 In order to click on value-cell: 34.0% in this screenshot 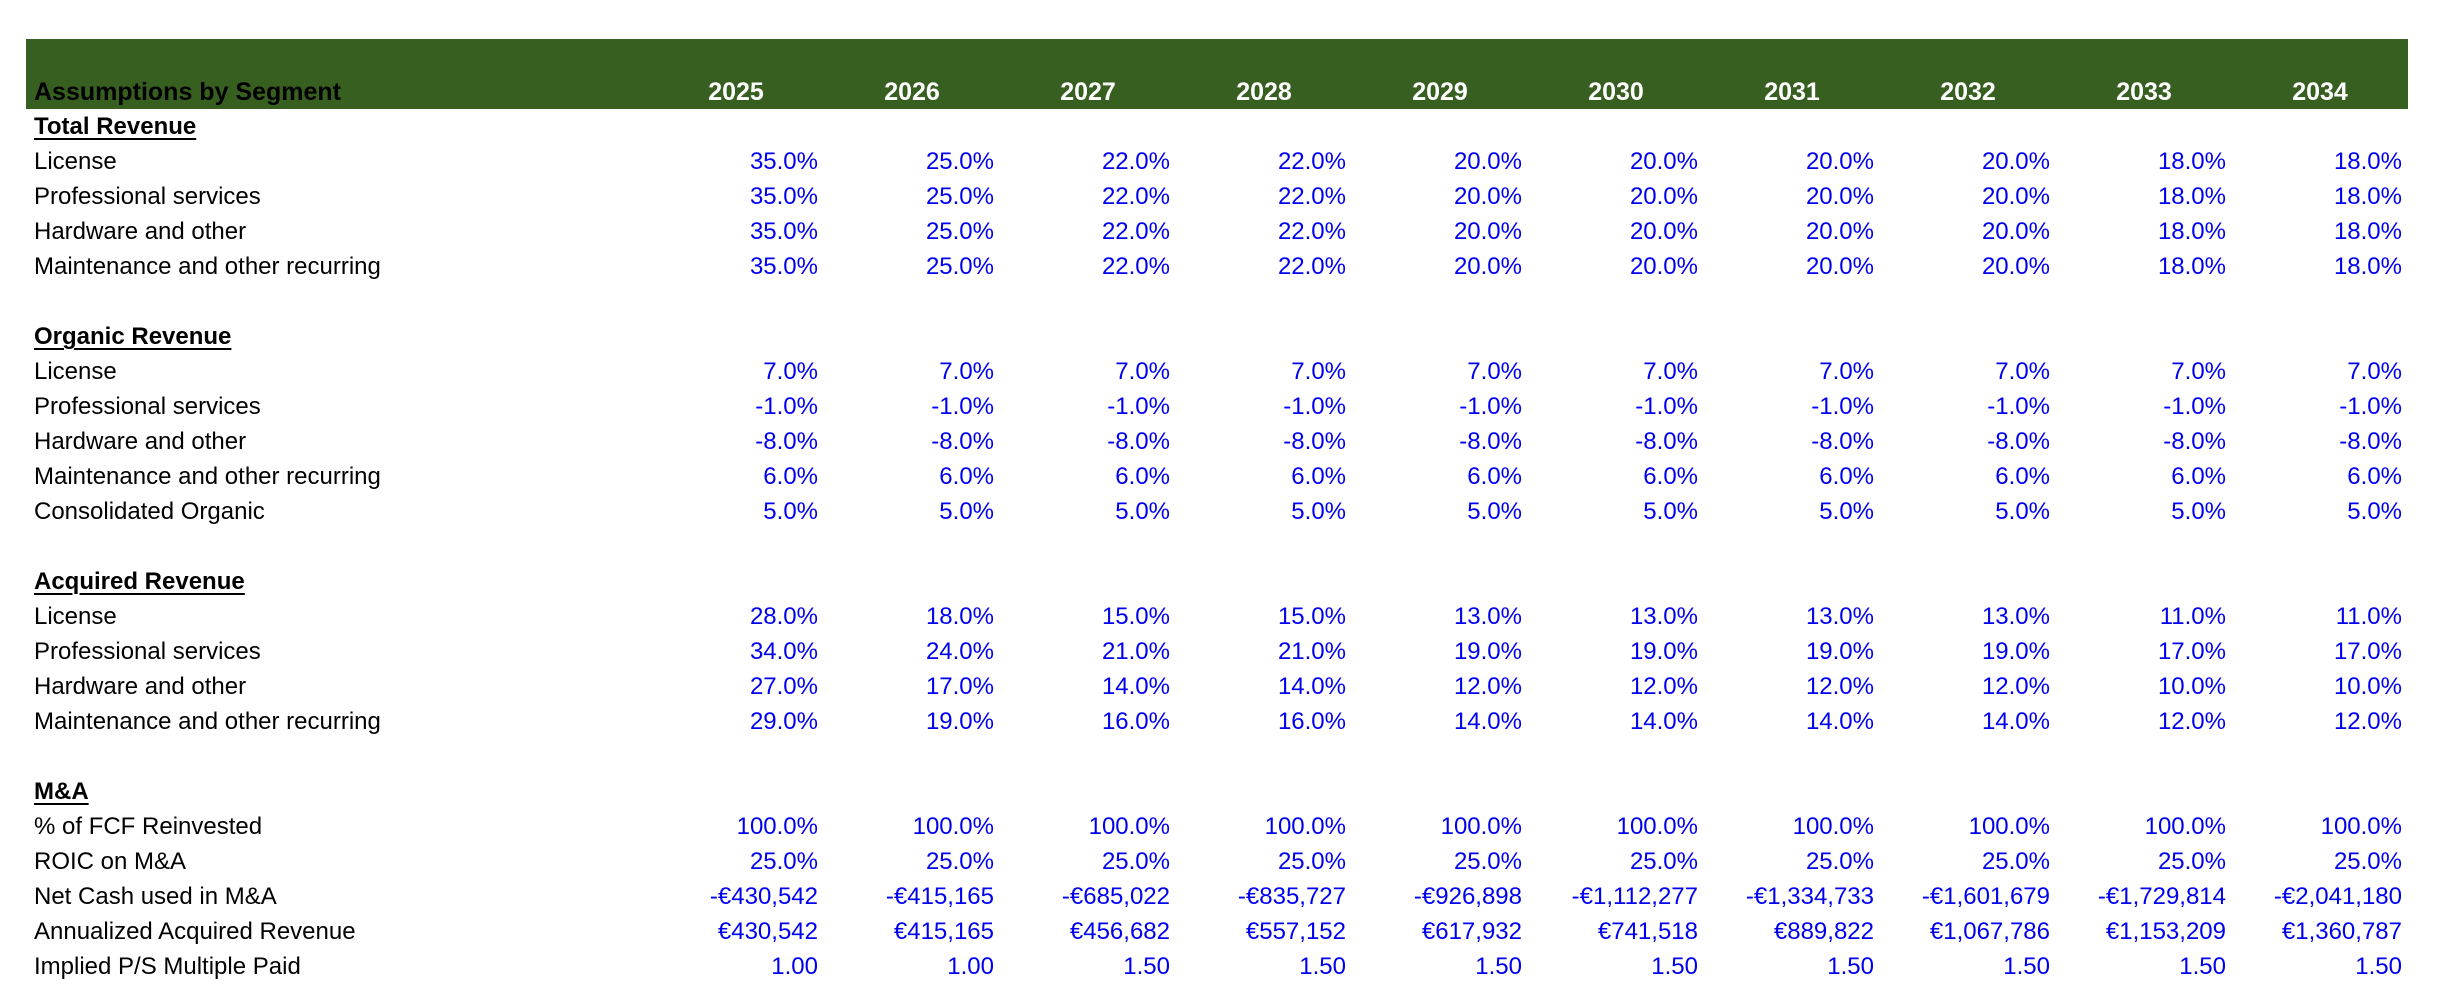, I will do `click(783, 651)`.